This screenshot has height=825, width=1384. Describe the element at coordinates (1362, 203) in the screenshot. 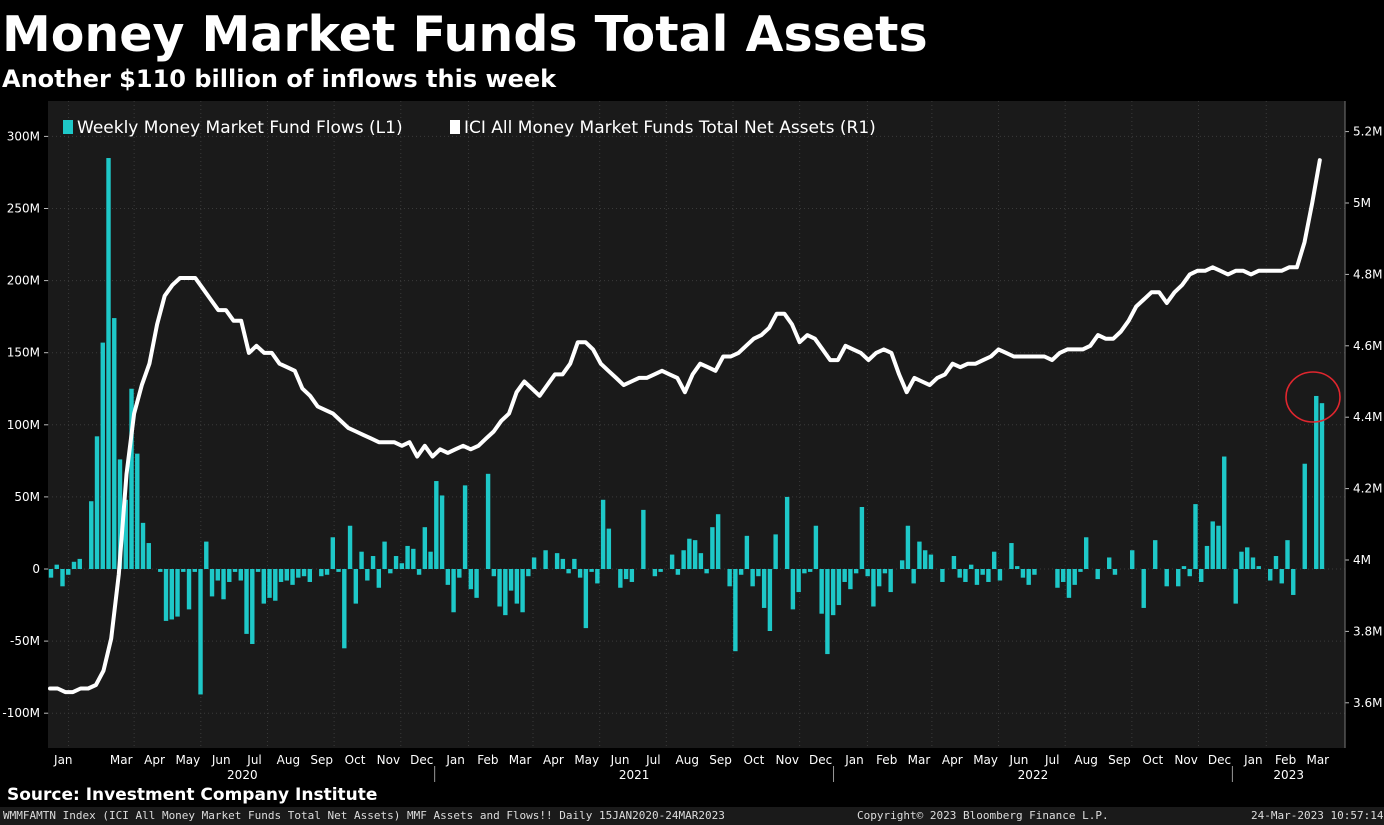

I see `right-axis-tick-label: 5M` at that location.